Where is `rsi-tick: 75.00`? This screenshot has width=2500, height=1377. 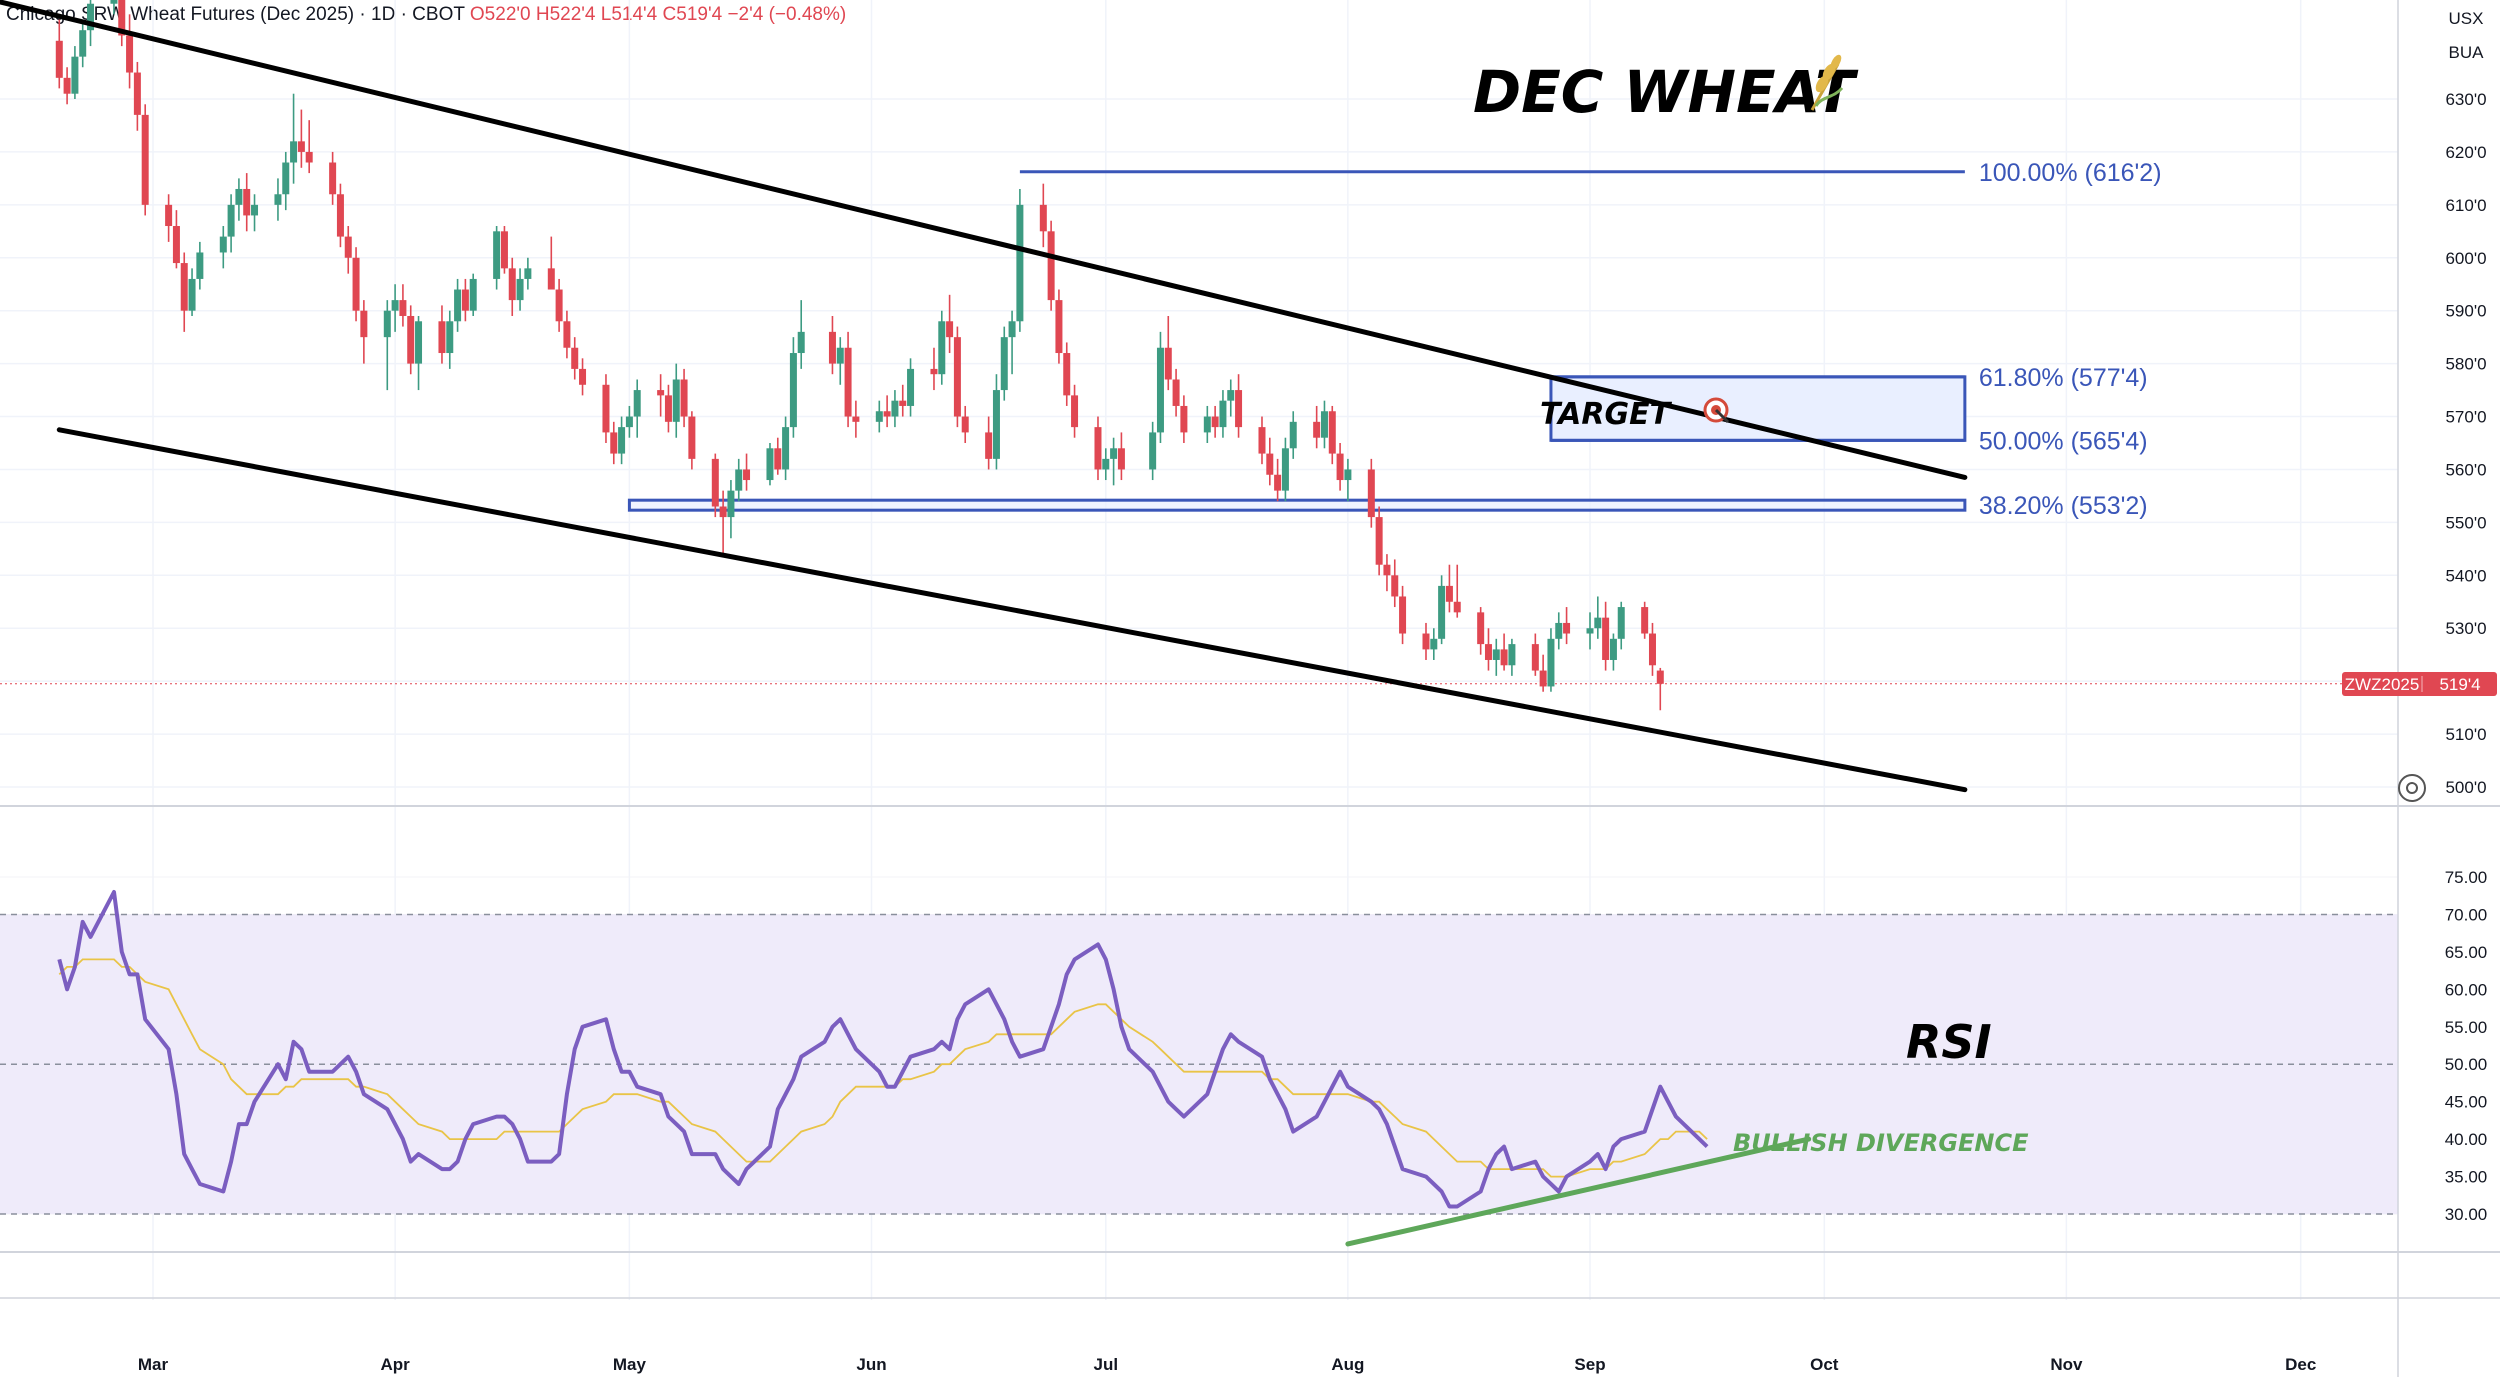 rsi-tick: 75.00 is located at coordinates (2466, 877).